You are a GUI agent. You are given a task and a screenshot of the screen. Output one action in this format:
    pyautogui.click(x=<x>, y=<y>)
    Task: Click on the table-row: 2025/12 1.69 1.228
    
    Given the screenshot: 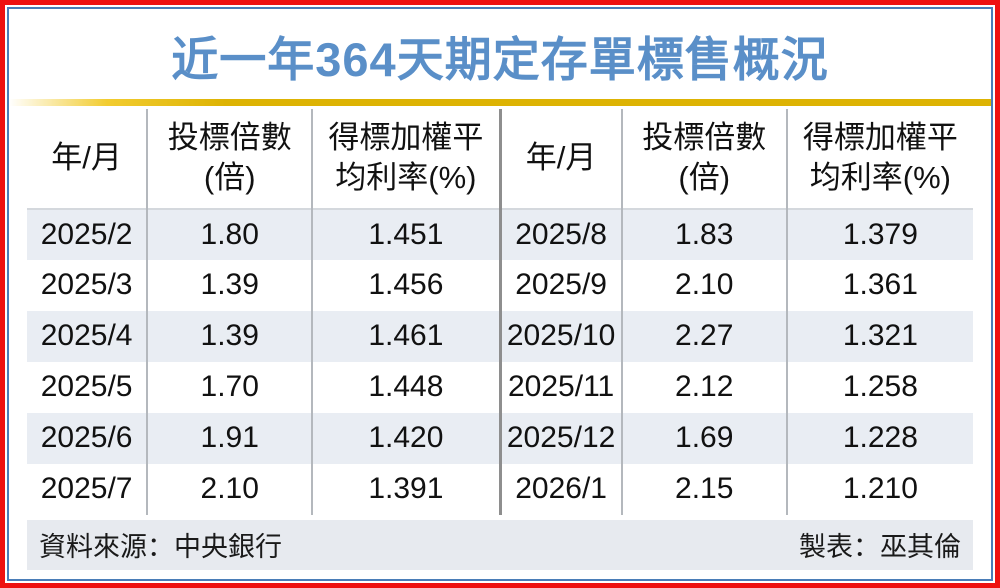 What is the action you would take?
    pyautogui.click(x=737, y=438)
    